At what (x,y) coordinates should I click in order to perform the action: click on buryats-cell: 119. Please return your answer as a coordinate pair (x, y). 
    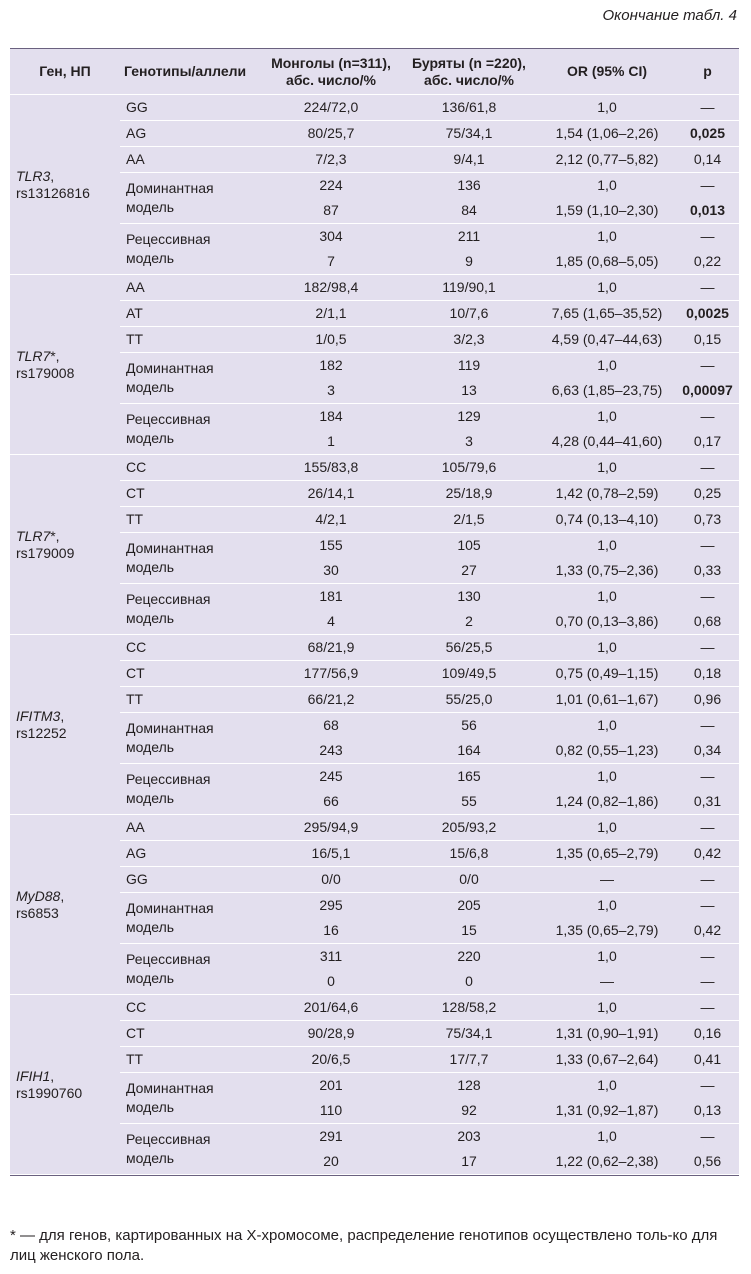
    Looking at the image, I should click on (469, 365).